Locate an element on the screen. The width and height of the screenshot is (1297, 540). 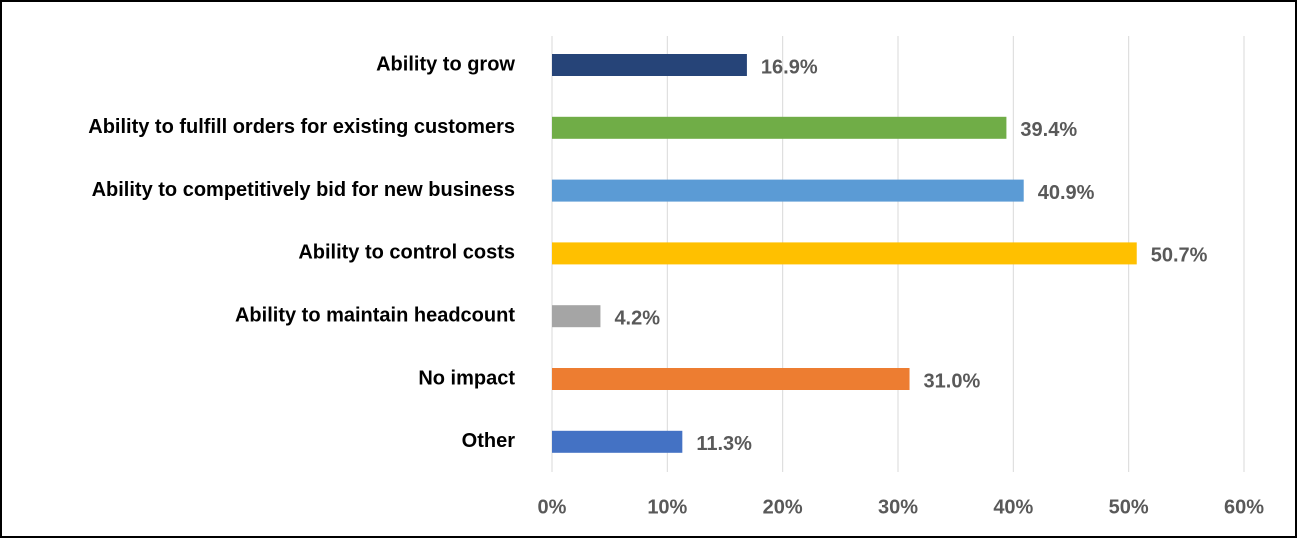
x-tick-label: 50% is located at coordinates (1129, 507).